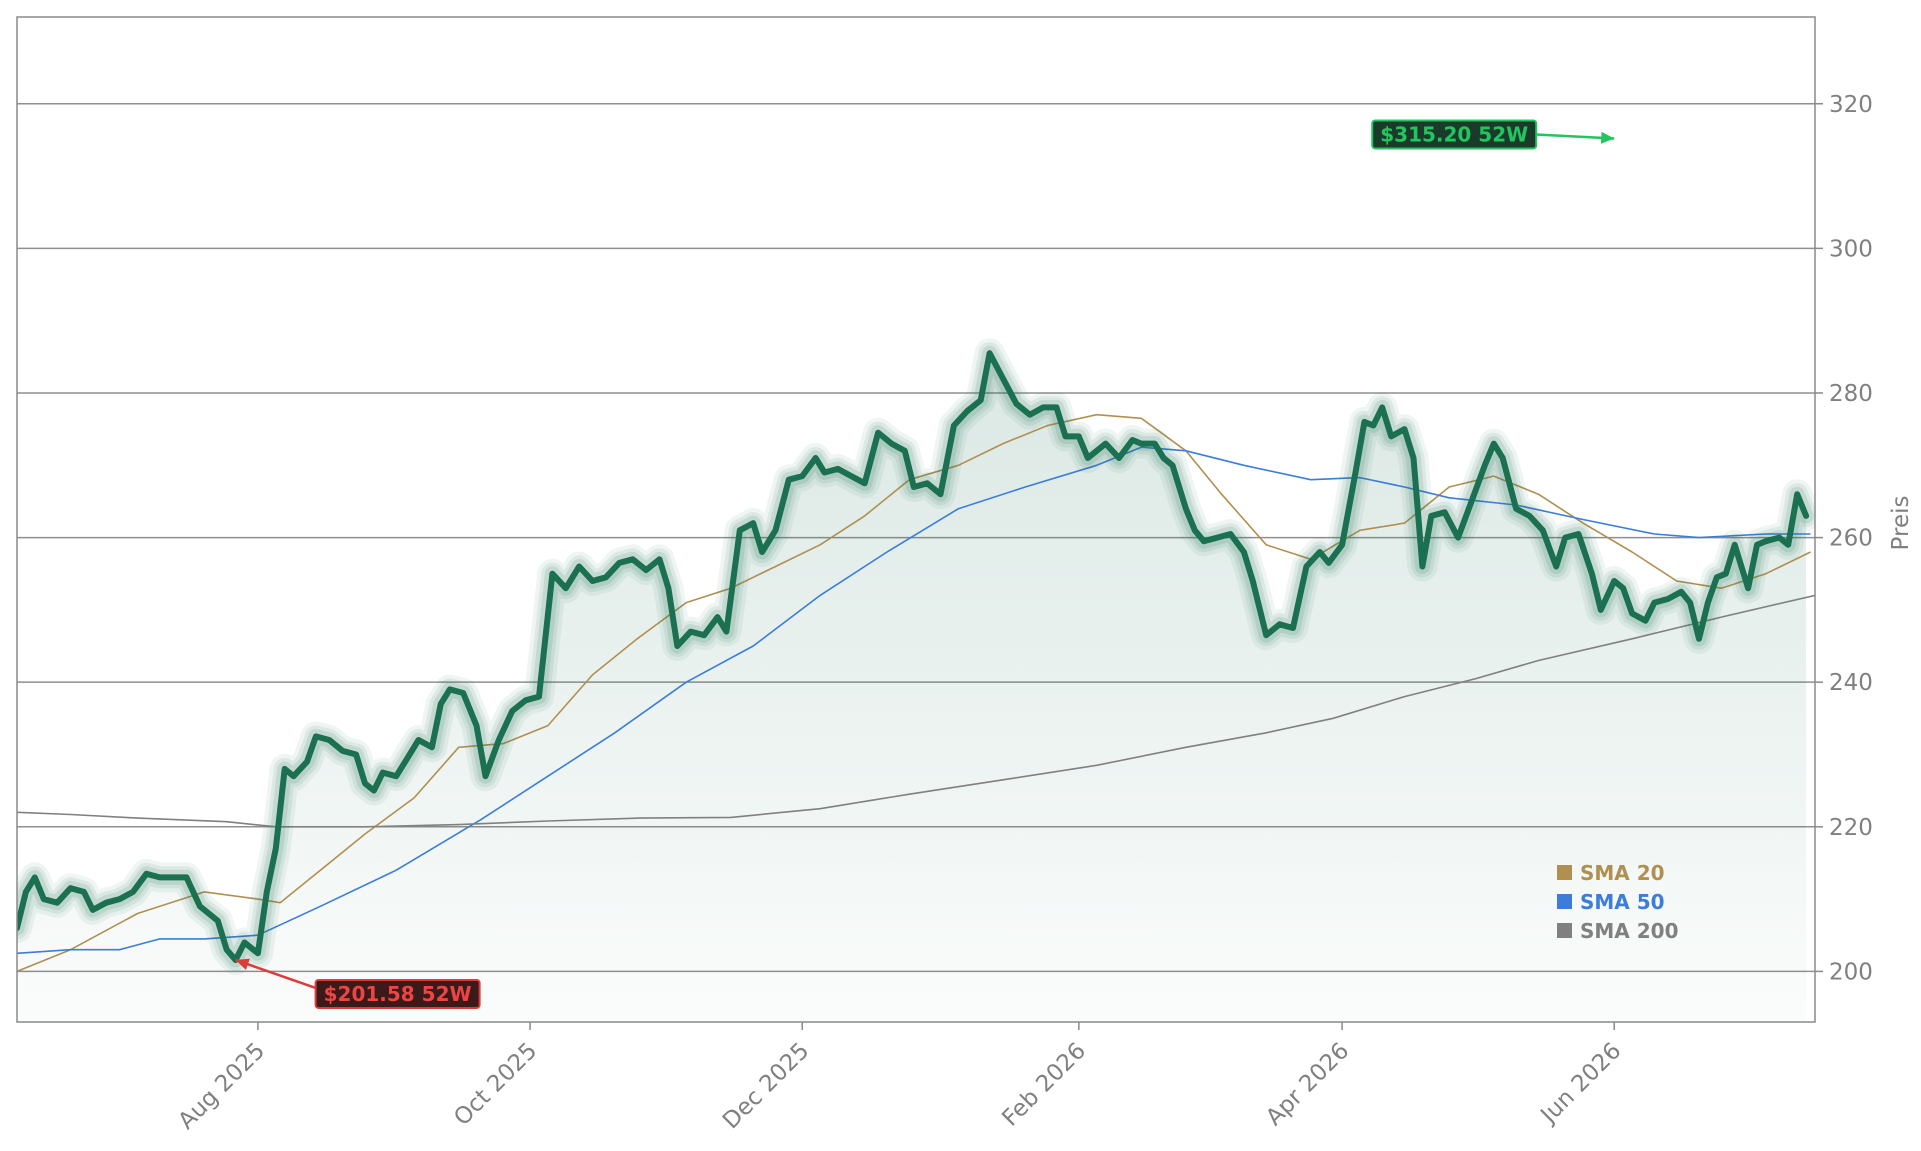 The width and height of the screenshot is (1921, 1151). I want to click on annotation-label: $315.20 52W, so click(1454, 134).